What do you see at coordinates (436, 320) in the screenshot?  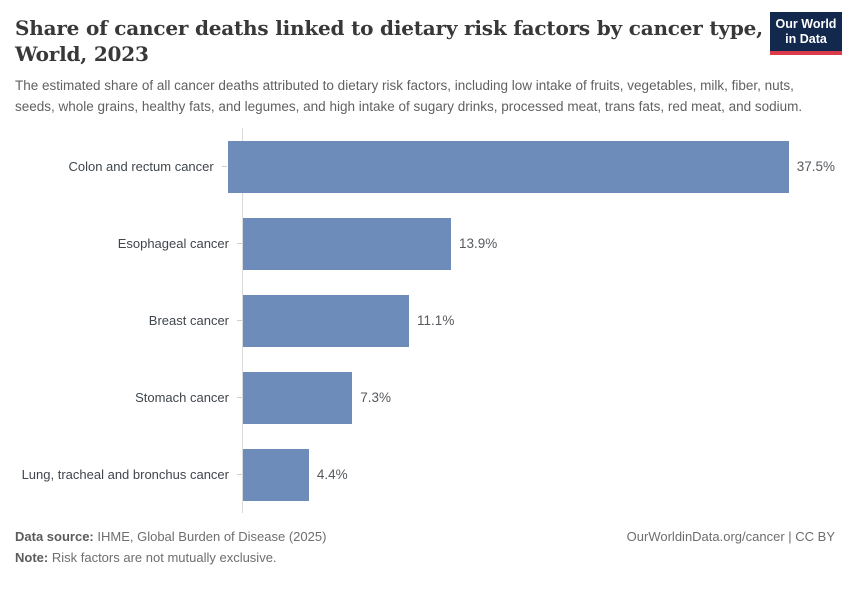 I see `bar-value-label: 11.1%` at bounding box center [436, 320].